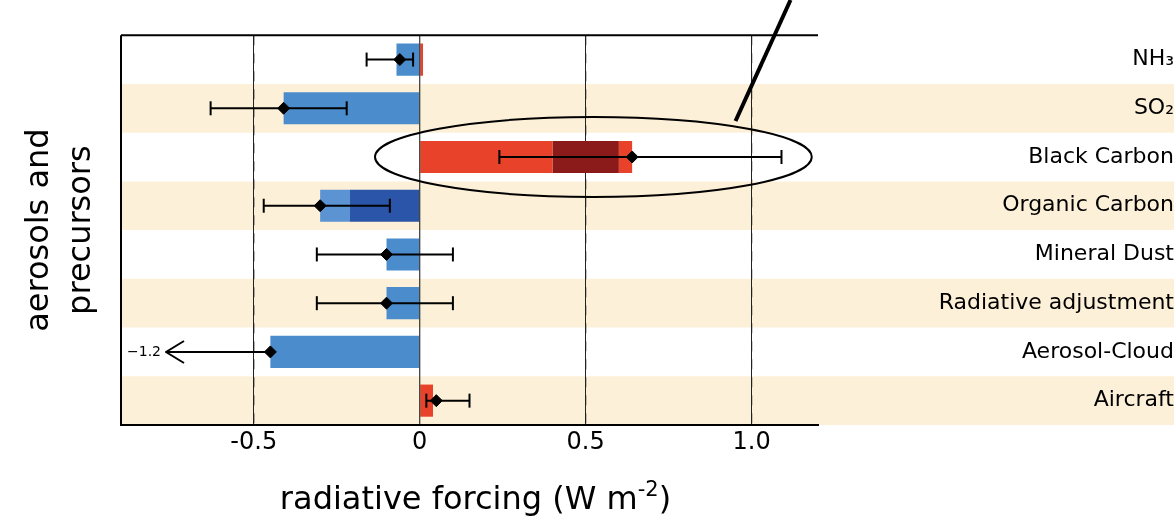 The height and width of the screenshot is (525, 1174). I want to click on y-tick-label: Black Carbon, so click(1101, 155).